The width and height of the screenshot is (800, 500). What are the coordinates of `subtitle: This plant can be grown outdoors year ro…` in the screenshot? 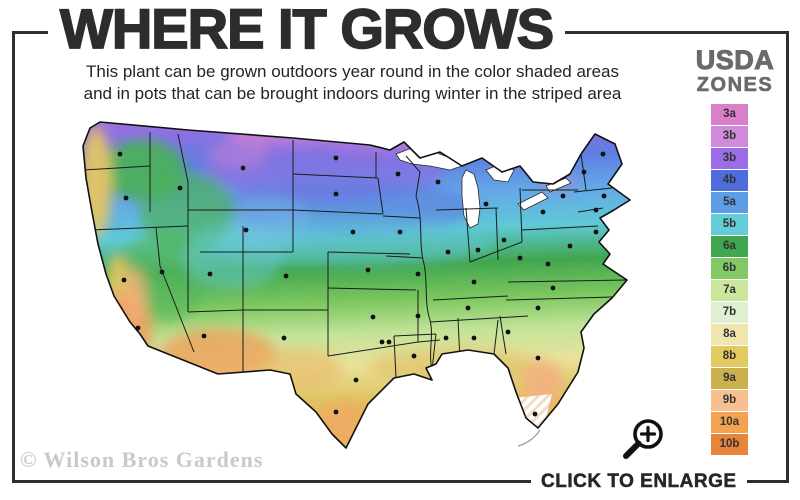 It's located at (352, 83).